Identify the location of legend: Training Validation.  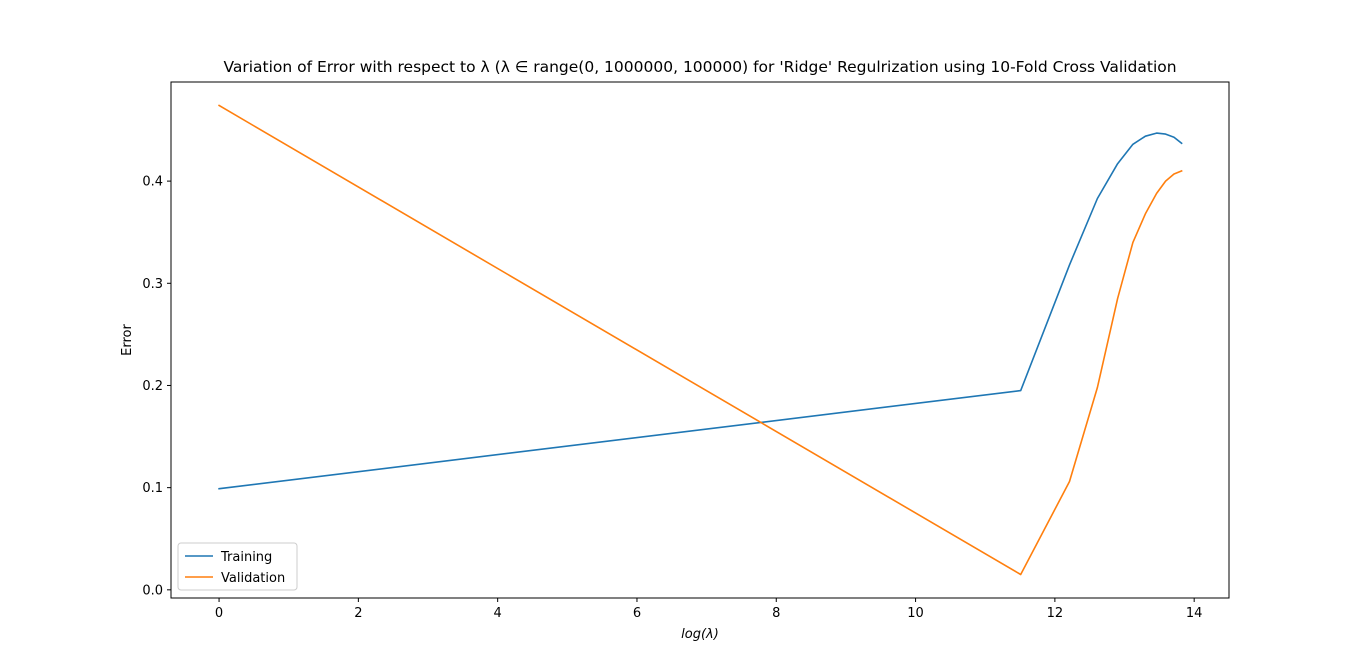
(237, 566).